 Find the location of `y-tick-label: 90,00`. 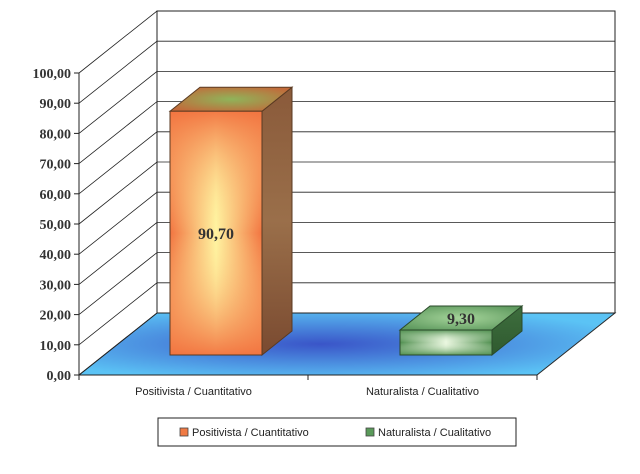

y-tick-label: 90,00 is located at coordinates (56, 104).